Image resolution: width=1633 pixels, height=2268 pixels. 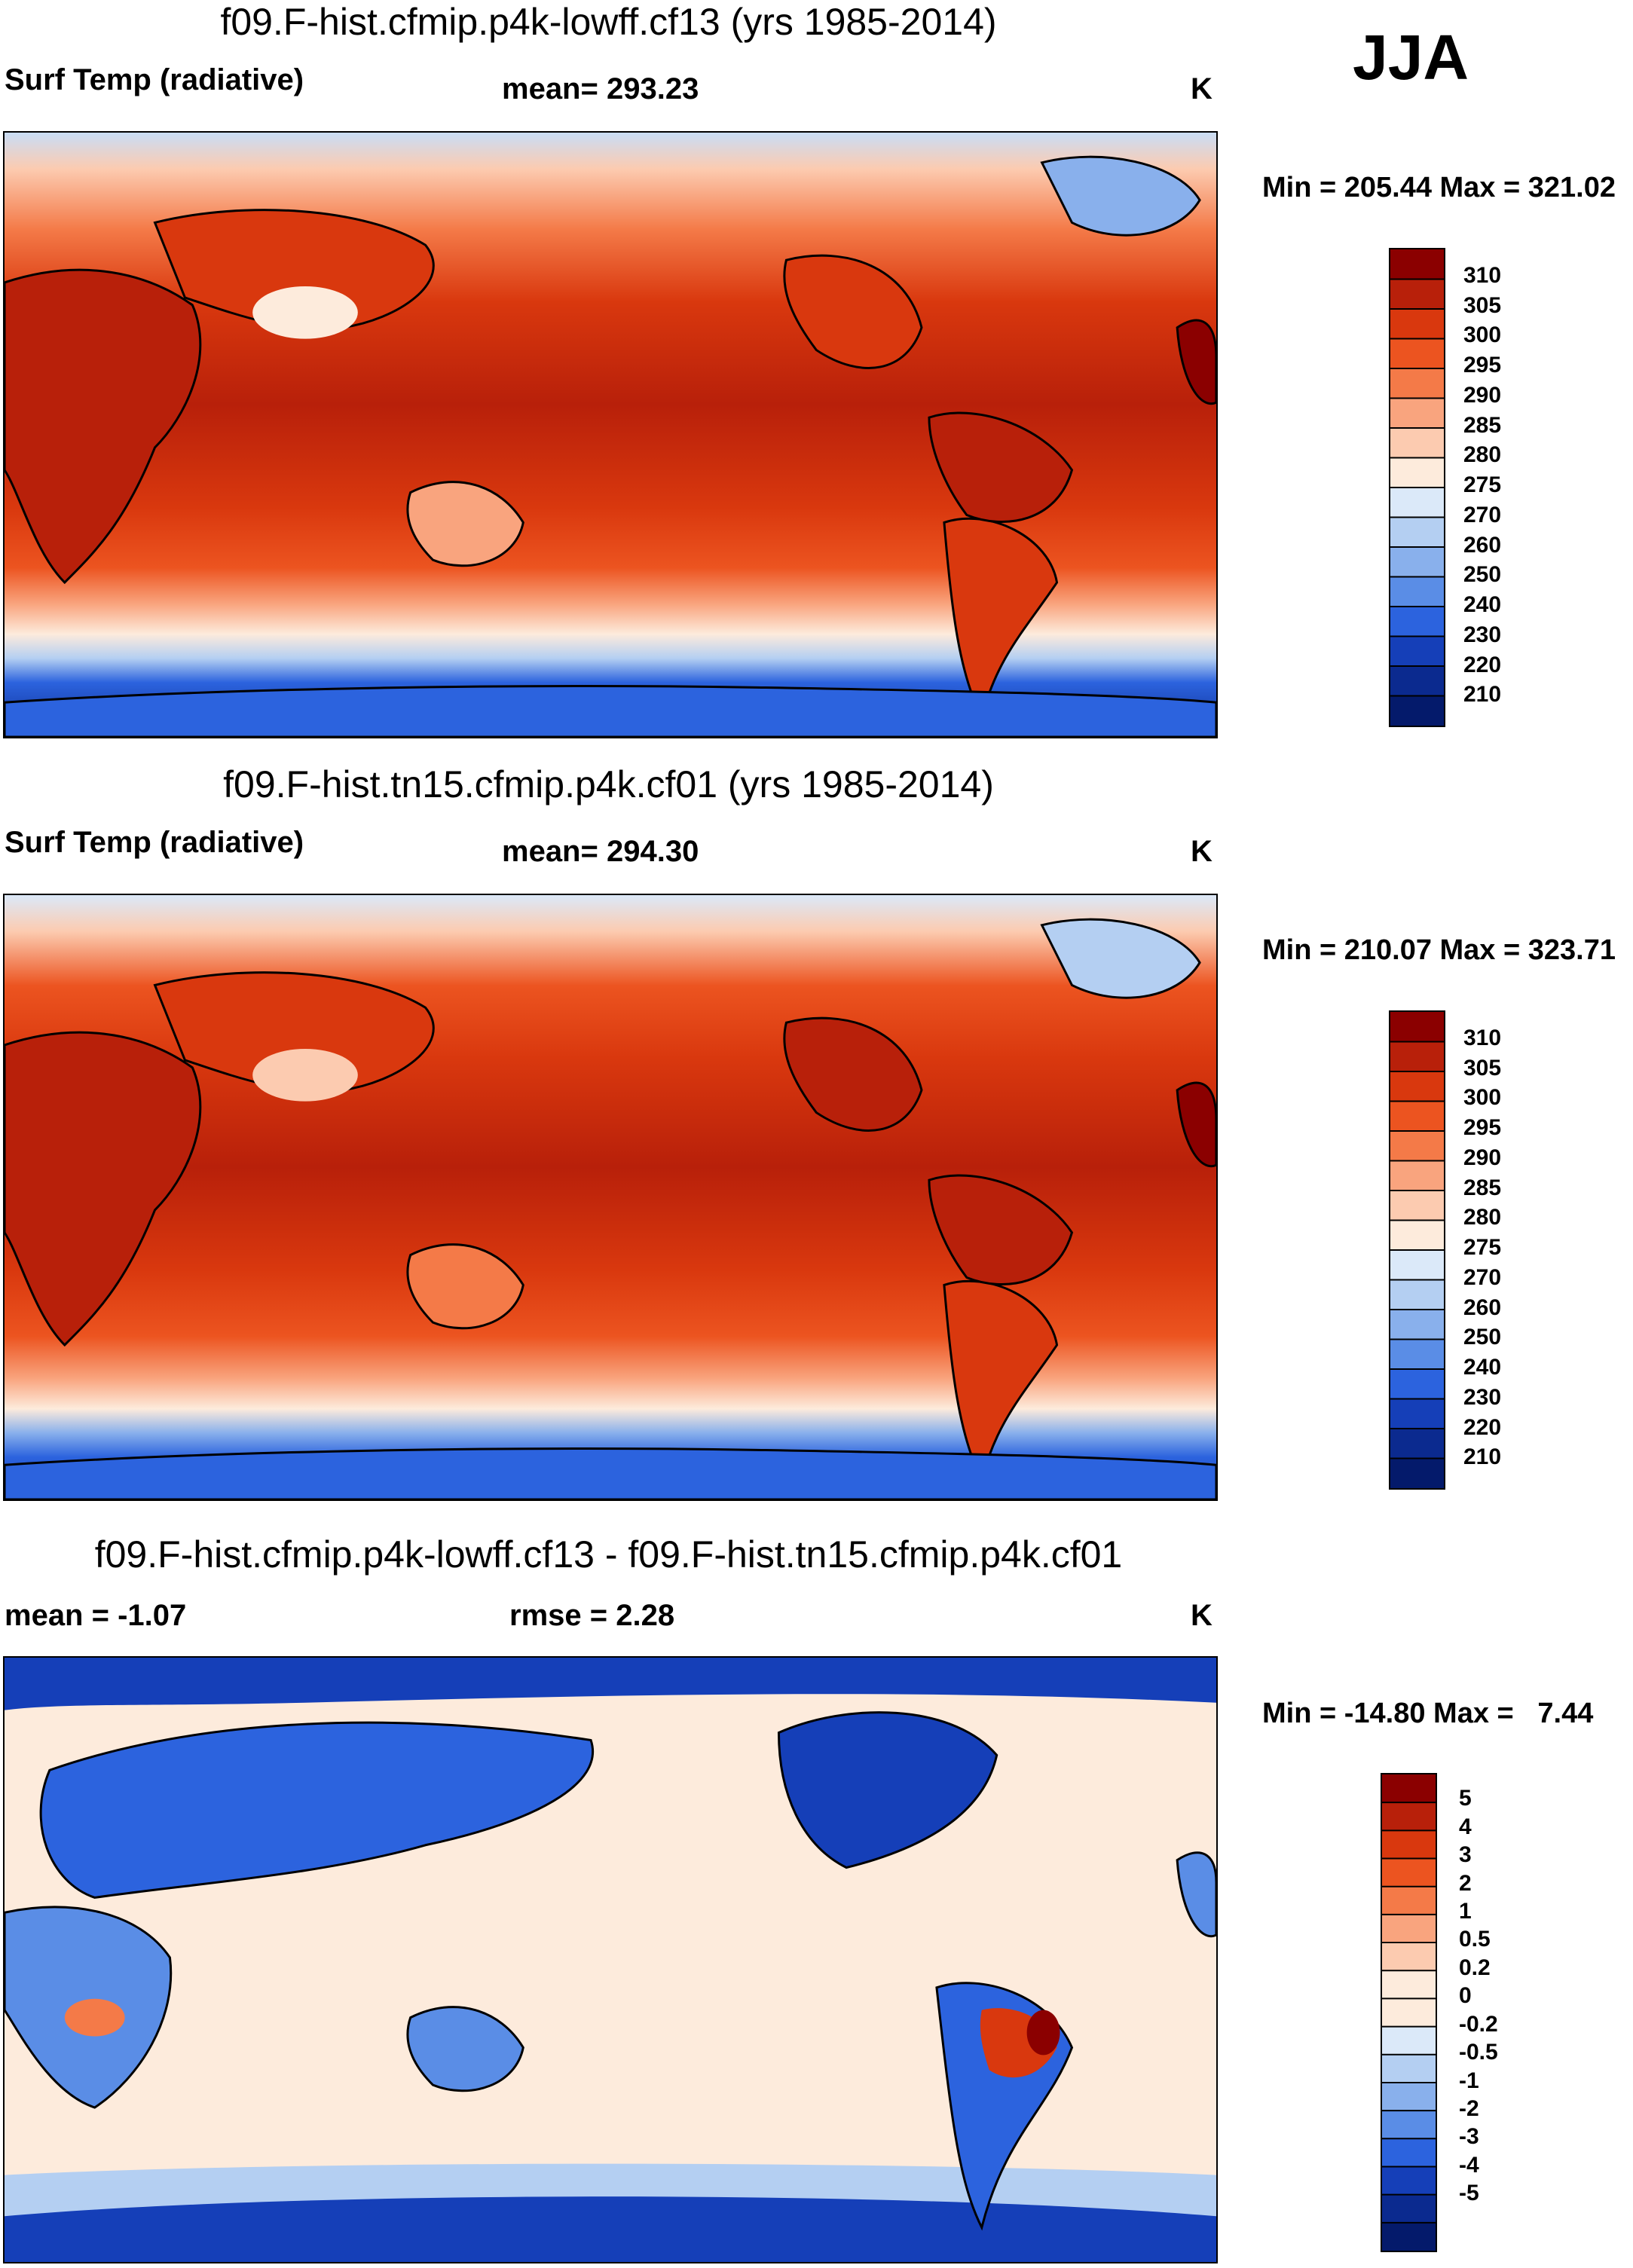 I want to click on colorbar-3-tick-label: 3, so click(x=1465, y=1855).